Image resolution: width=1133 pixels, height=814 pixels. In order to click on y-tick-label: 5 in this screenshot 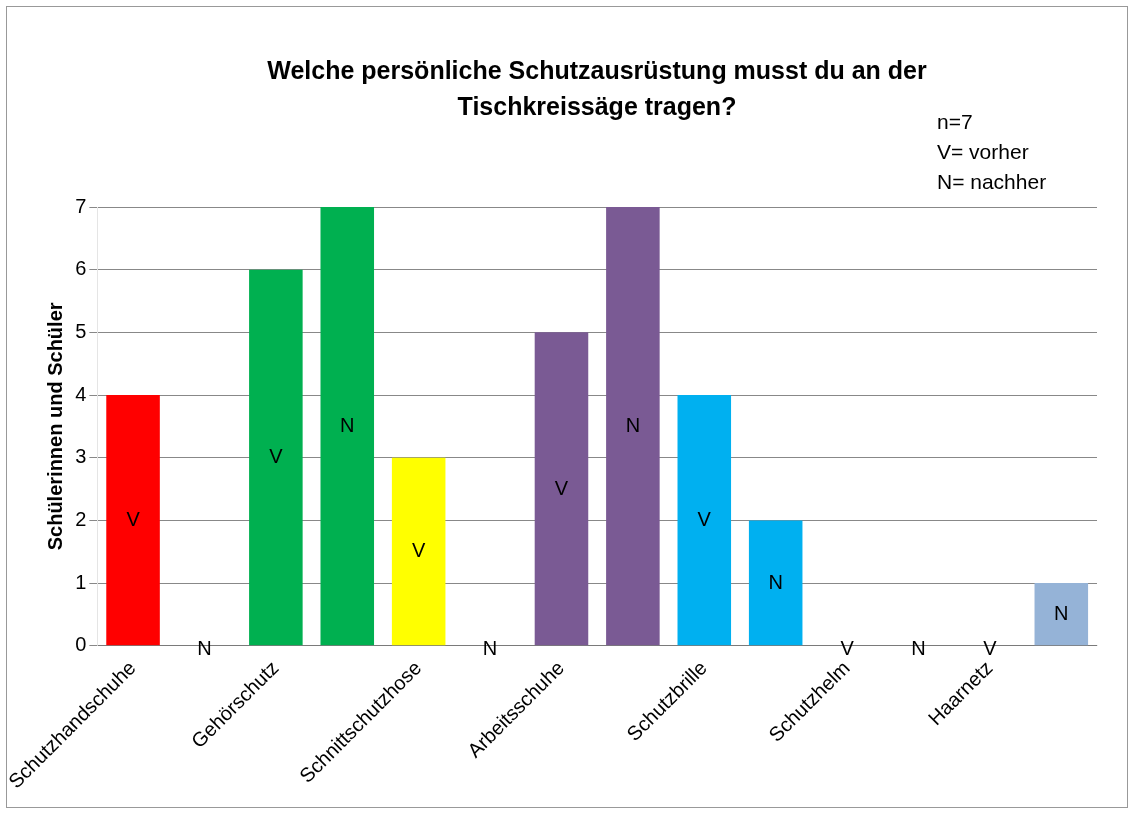, I will do `click(81, 330)`.